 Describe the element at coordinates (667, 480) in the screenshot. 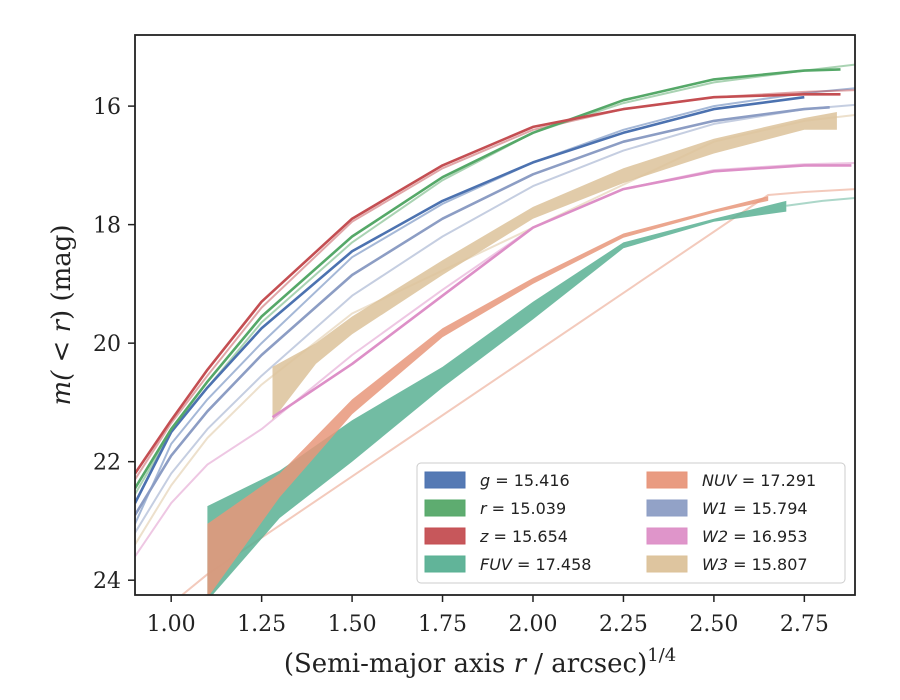

I see `legend-swatch-nuv` at that location.